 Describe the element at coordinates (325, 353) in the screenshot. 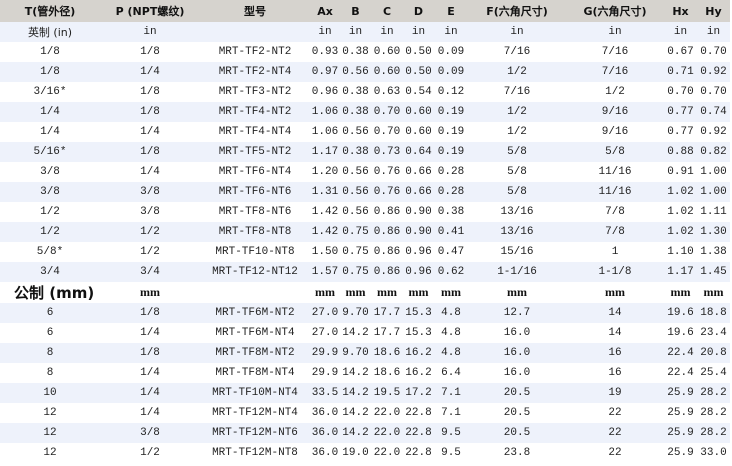

I see `cell-ax: 29.9` at that location.